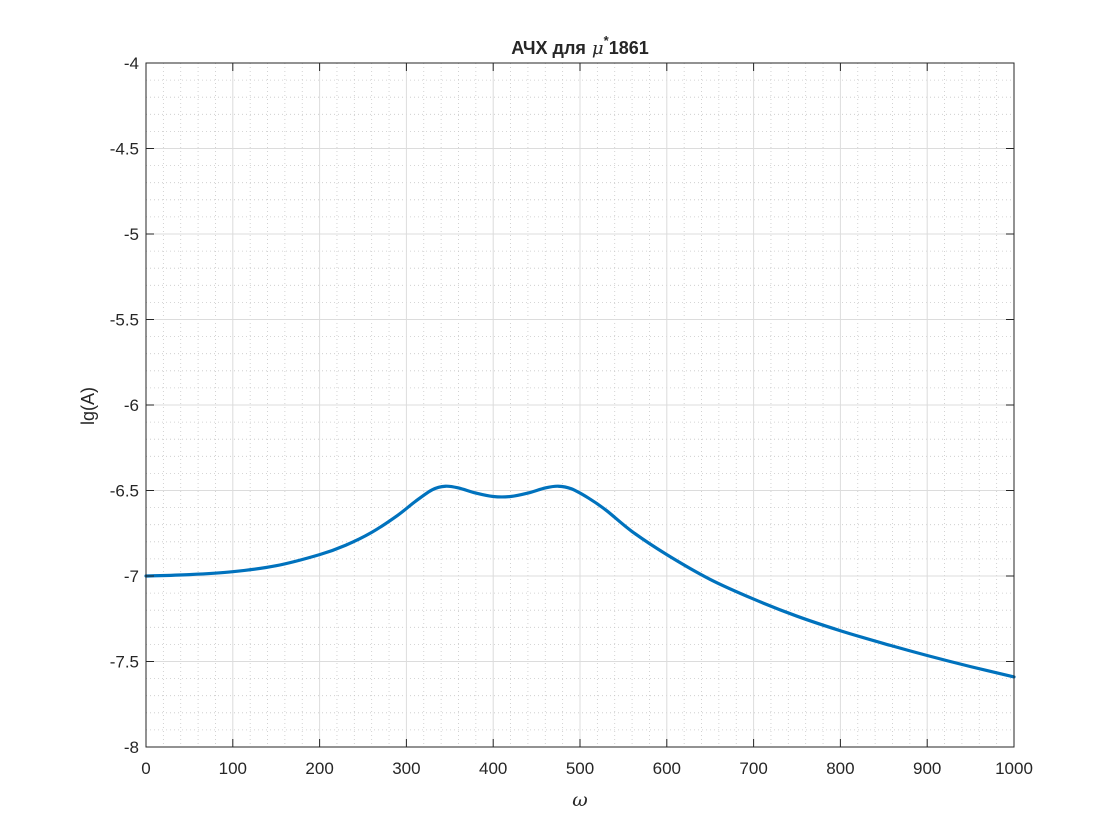 The width and height of the screenshot is (1120, 840). What do you see at coordinates (1014, 768) in the screenshot?
I see `x-tick-label: 1000` at bounding box center [1014, 768].